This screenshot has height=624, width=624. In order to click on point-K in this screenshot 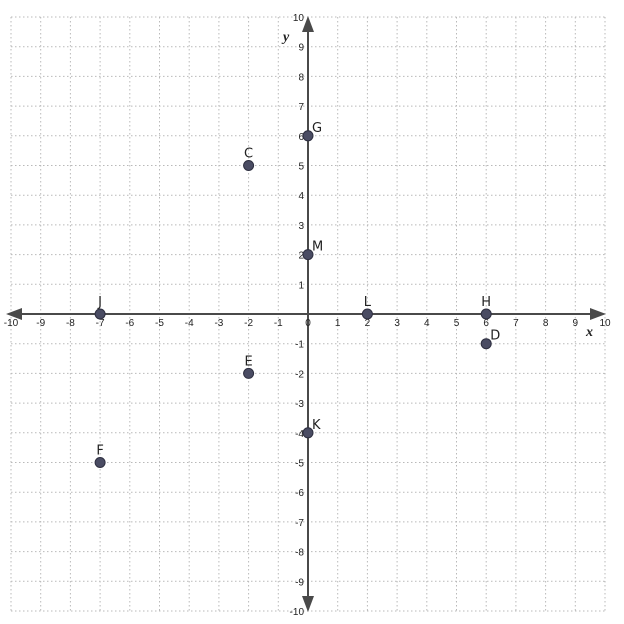, I will do `click(308, 433)`.